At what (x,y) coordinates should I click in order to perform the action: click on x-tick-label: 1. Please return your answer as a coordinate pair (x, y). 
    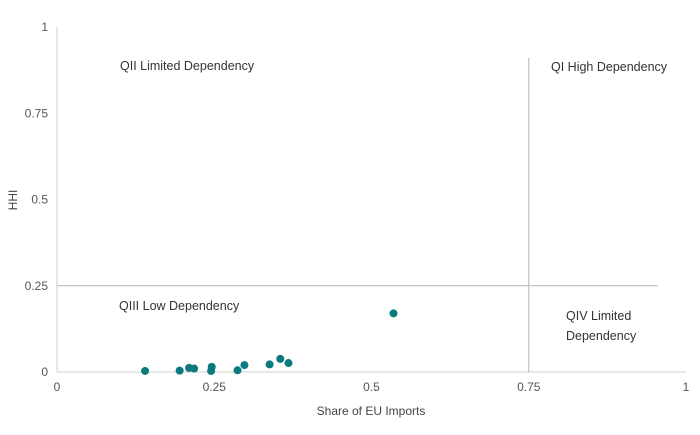
    Looking at the image, I should click on (686, 387).